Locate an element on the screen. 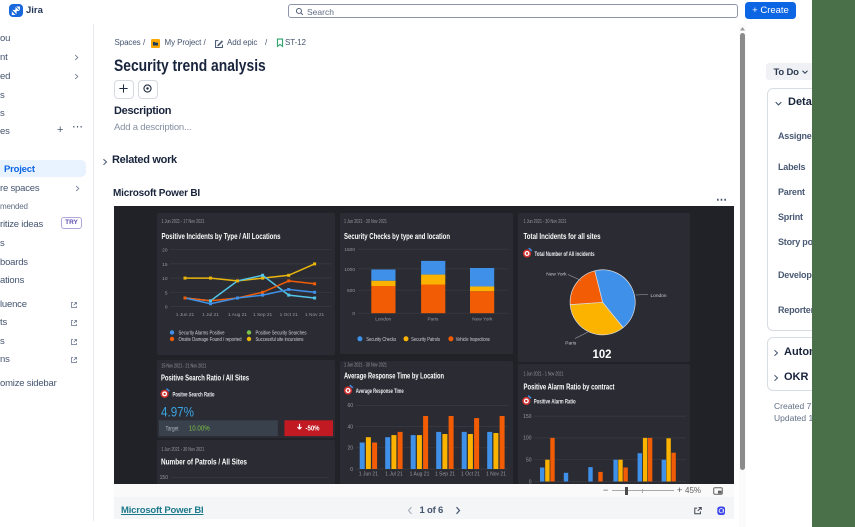  svg-text: Target is located at coordinates (172, 428).